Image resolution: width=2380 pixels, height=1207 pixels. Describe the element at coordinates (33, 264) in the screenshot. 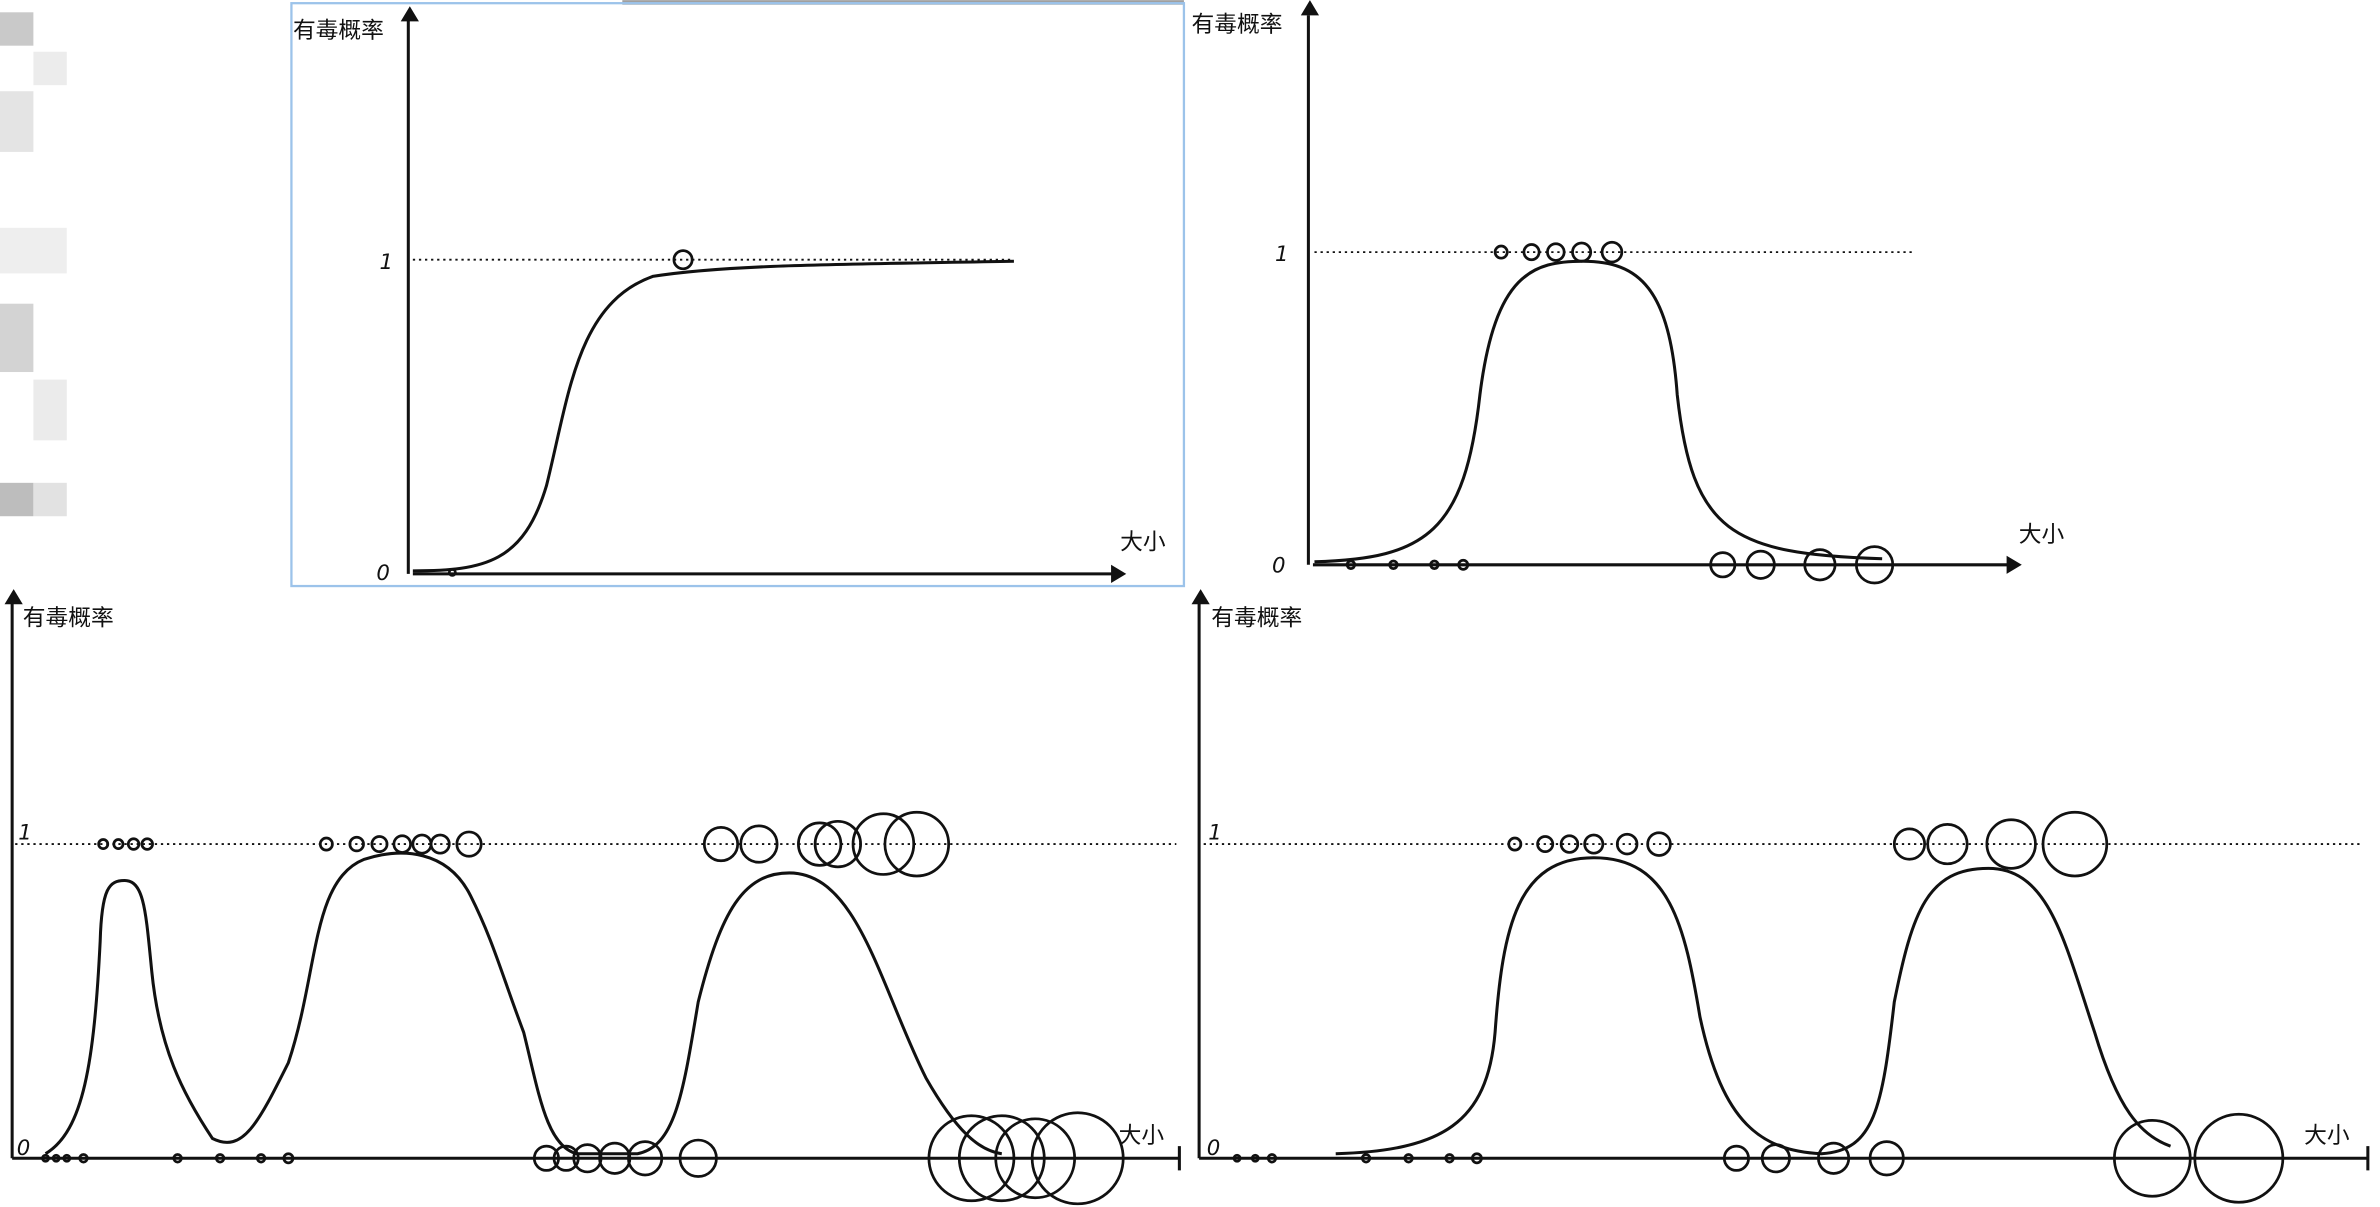

I see `blurred-strip` at that location.